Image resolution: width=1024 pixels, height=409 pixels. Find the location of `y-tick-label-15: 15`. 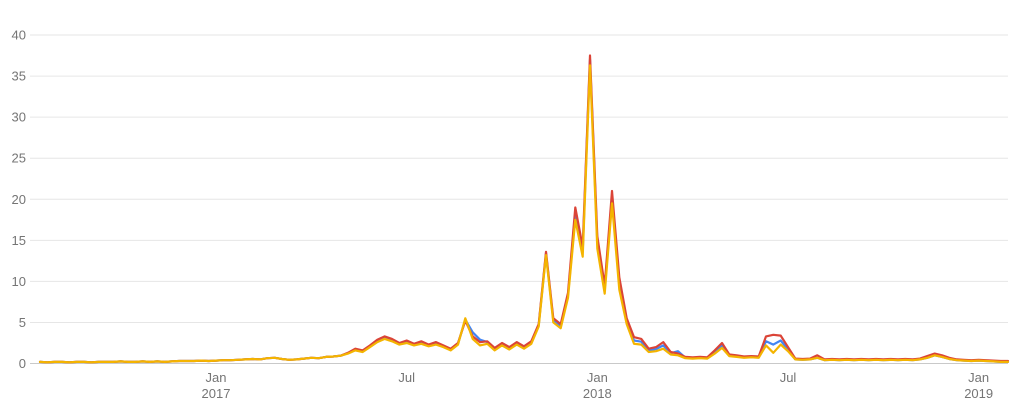

y-tick-label-15: 15 is located at coordinates (19, 240).